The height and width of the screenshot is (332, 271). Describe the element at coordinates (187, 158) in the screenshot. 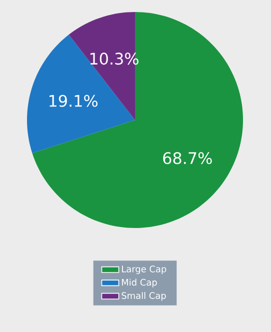

I see `data-label: 68.7%` at that location.